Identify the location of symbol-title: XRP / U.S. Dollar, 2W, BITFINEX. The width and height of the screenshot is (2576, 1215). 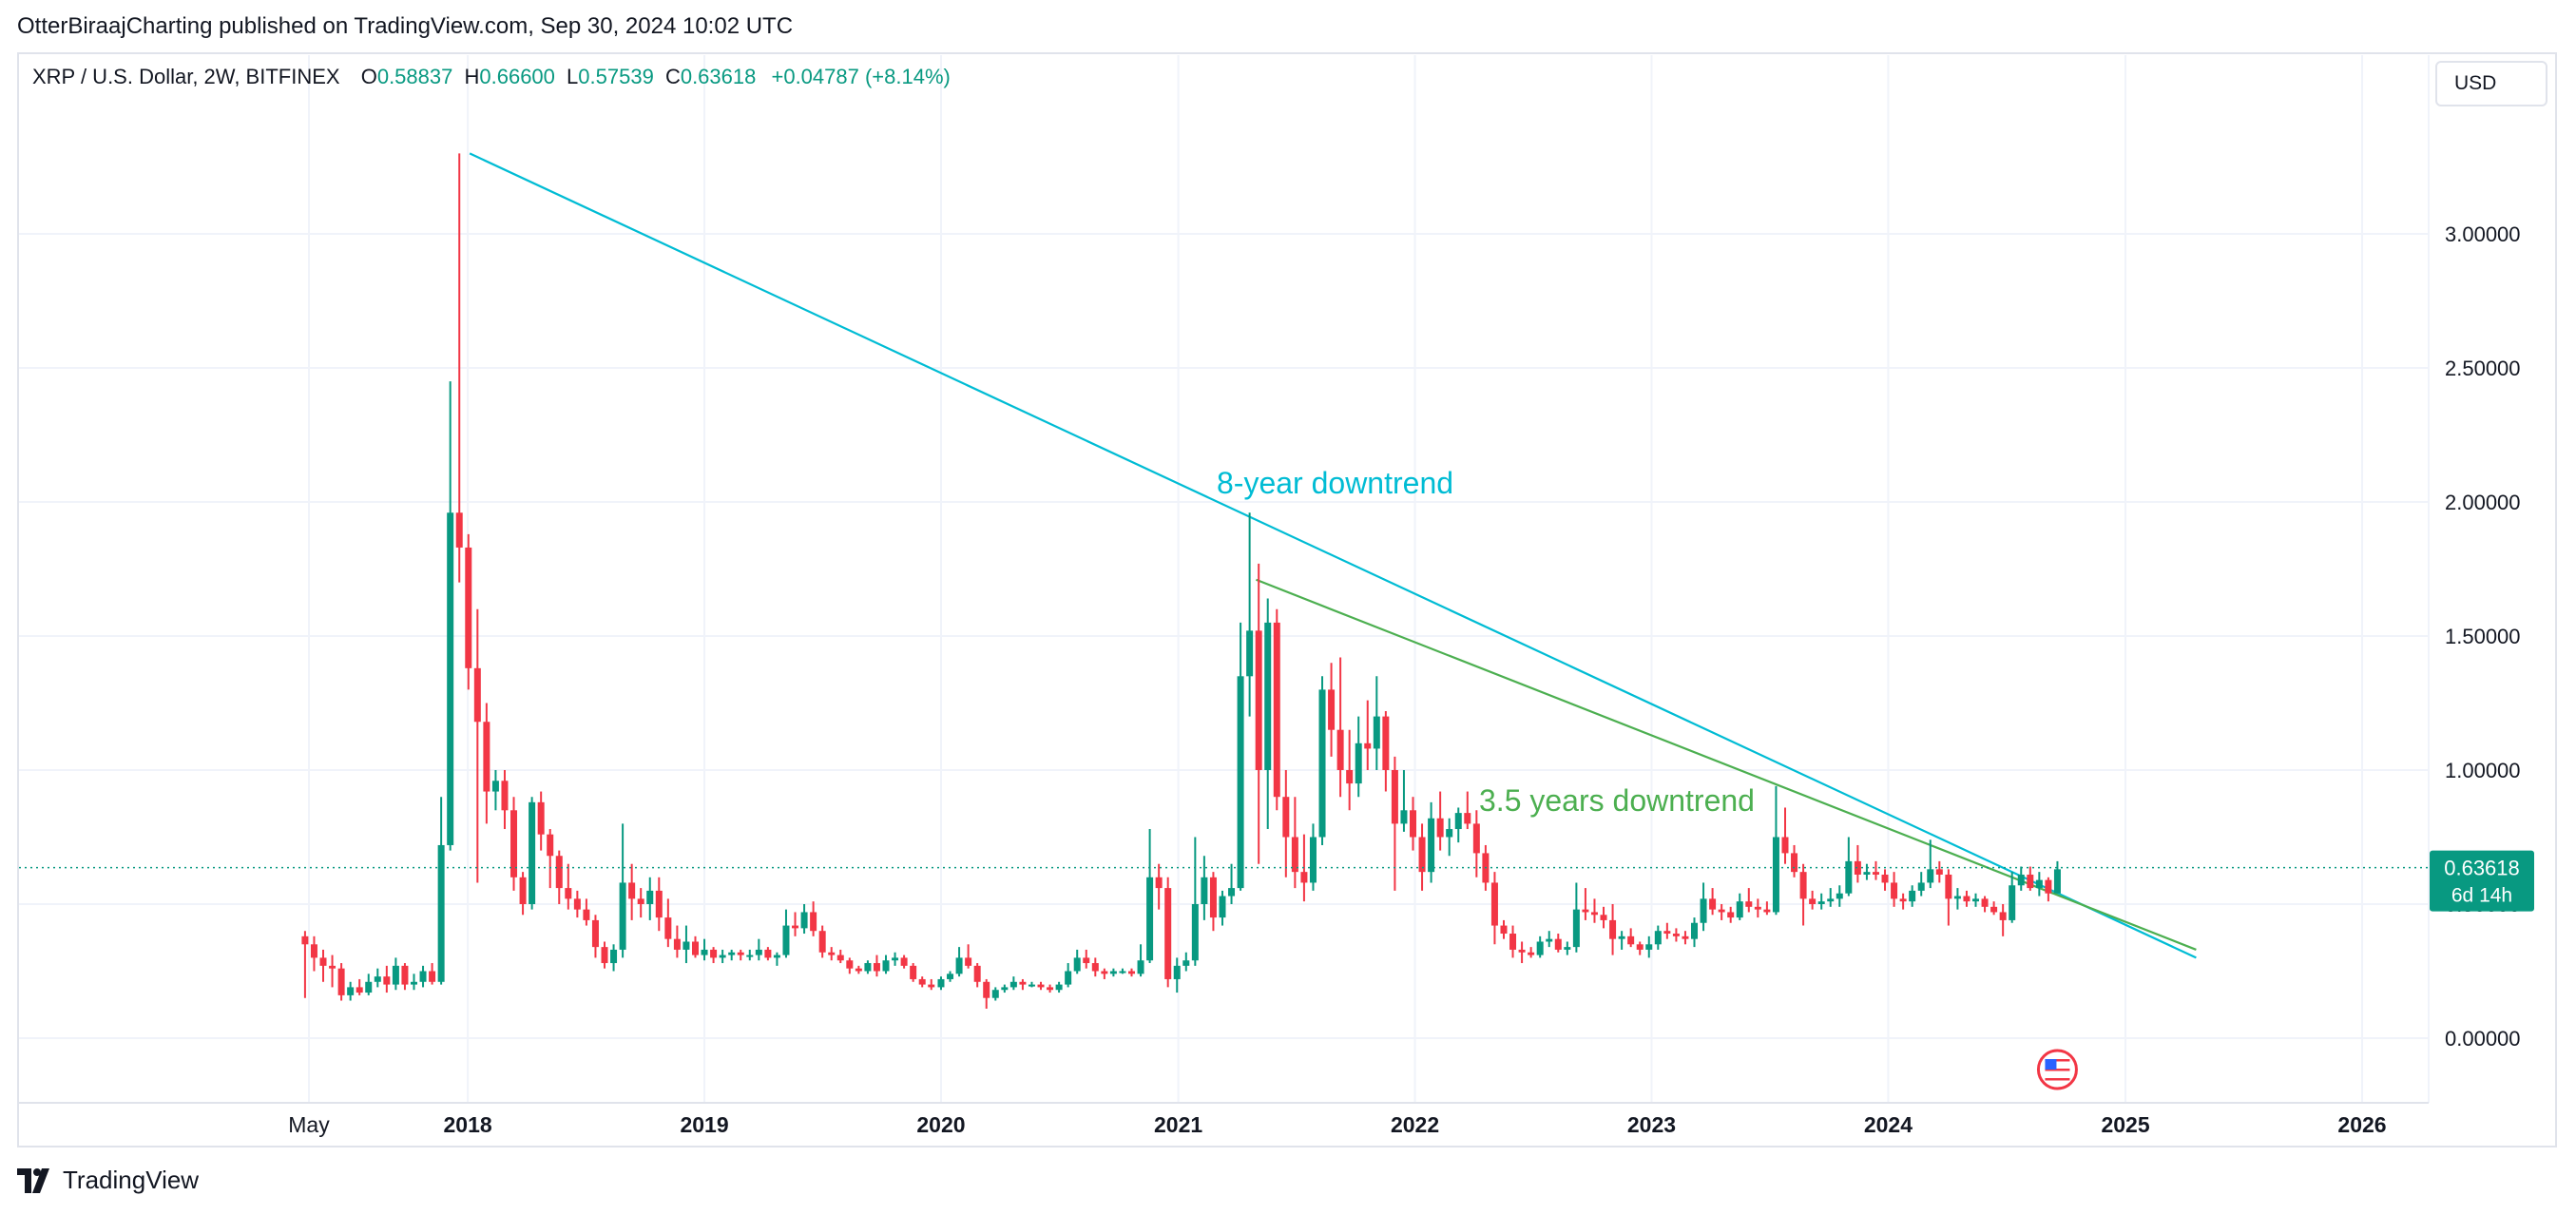
(186, 76).